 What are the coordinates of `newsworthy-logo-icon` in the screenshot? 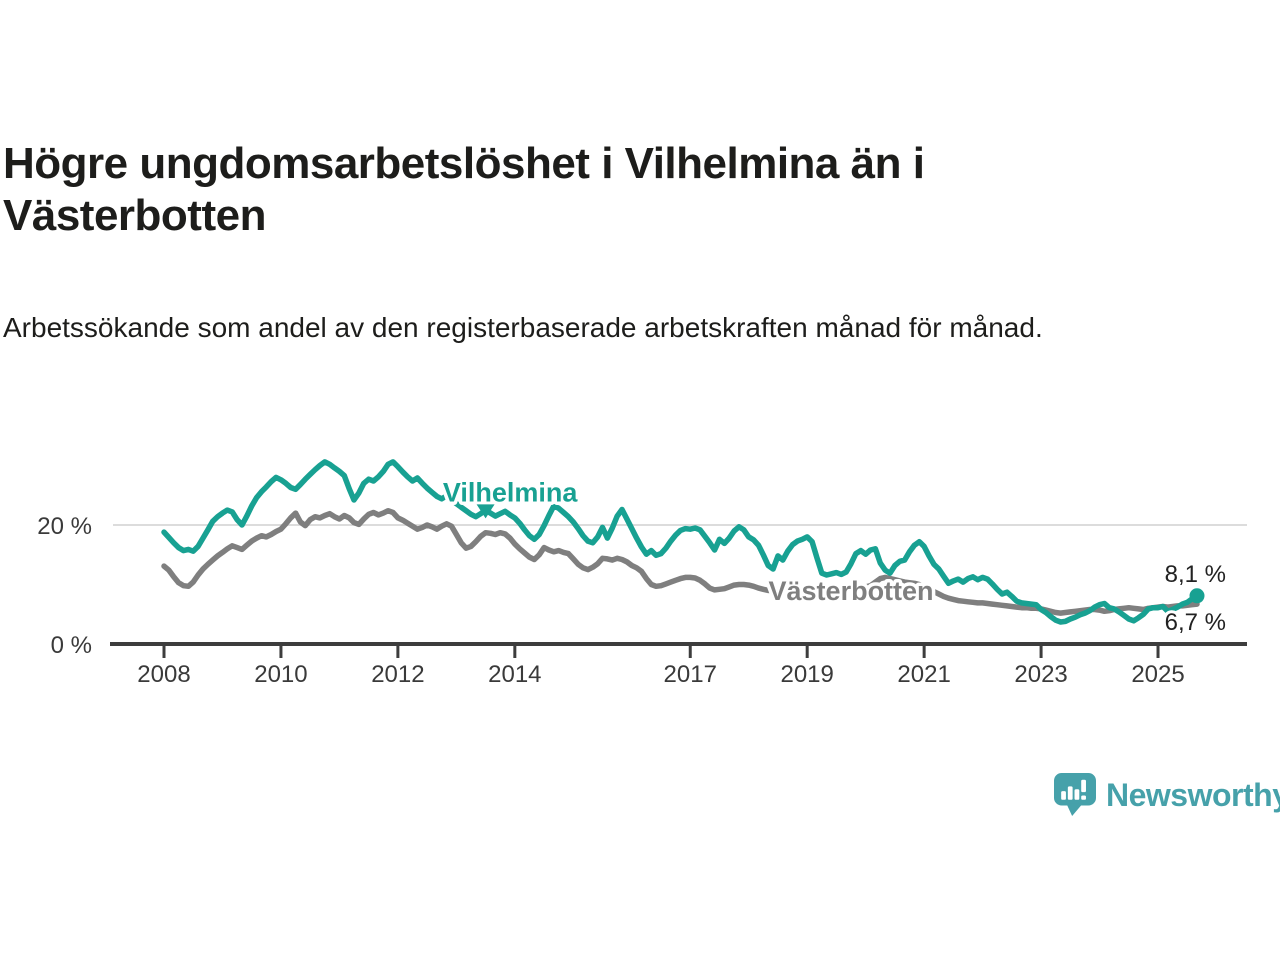 It's located at (1075, 794).